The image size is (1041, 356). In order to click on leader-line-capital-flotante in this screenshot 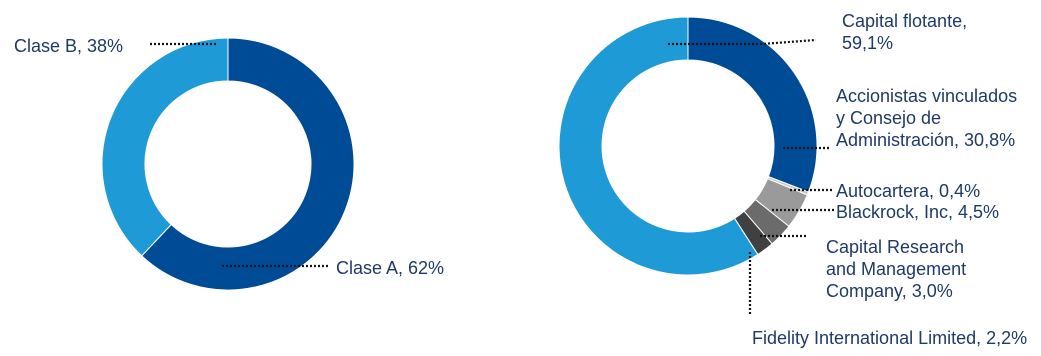, I will do `click(742, 42)`.